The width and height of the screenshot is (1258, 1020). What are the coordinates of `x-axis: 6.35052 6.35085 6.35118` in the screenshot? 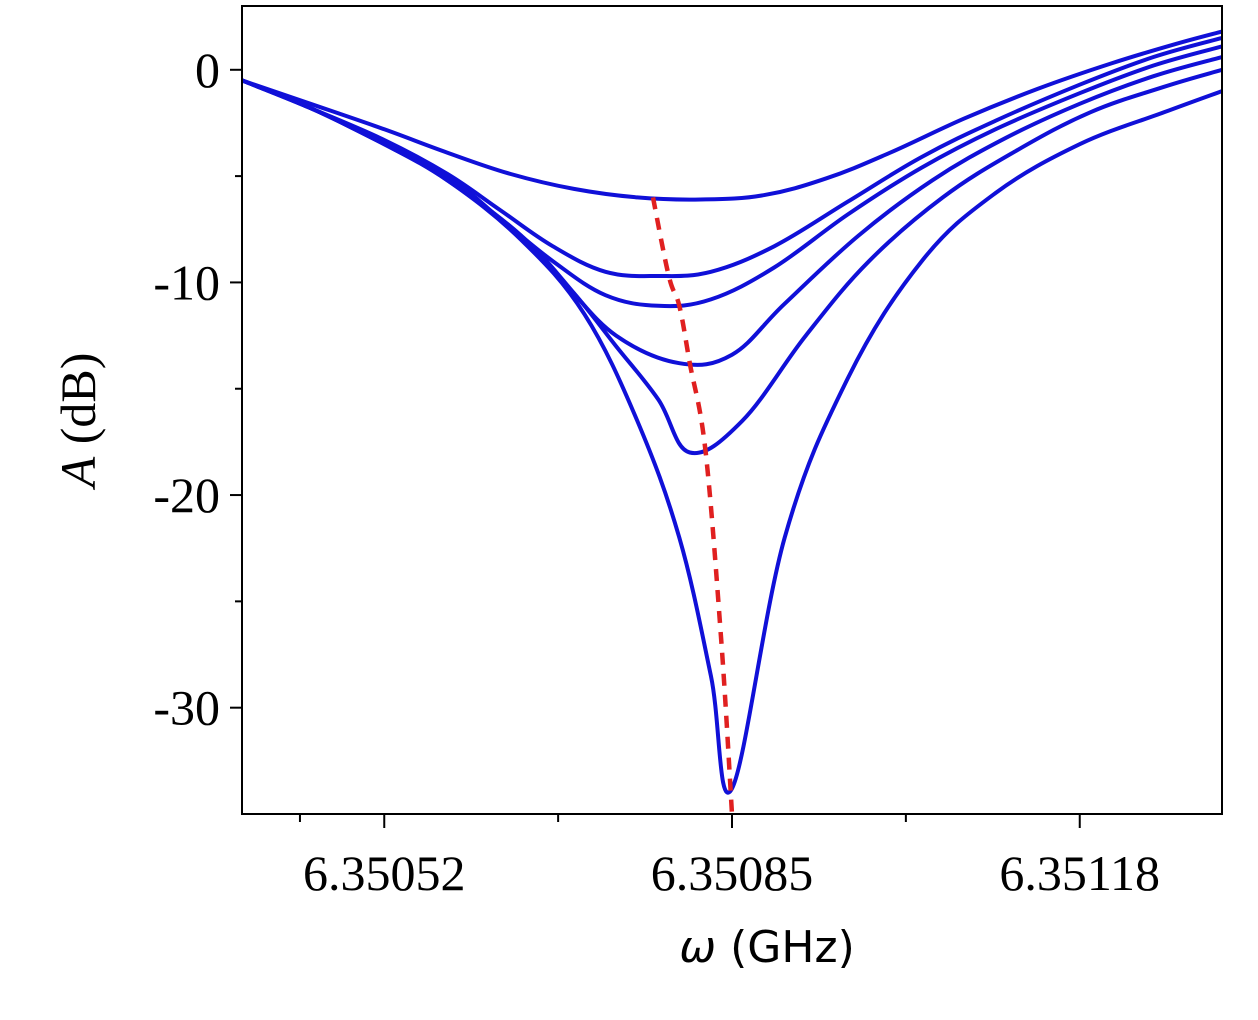 It's located at (729, 857).